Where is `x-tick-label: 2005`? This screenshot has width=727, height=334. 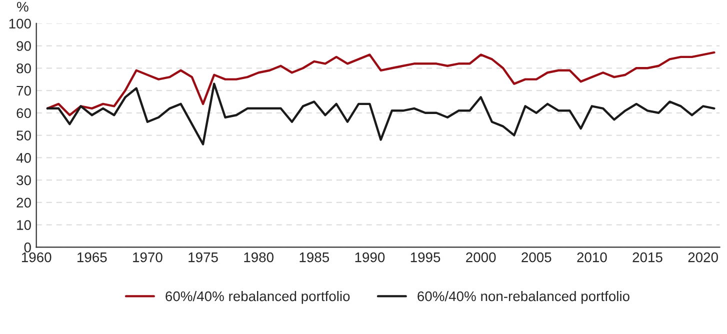 x-tick-label: 2005 is located at coordinates (537, 257).